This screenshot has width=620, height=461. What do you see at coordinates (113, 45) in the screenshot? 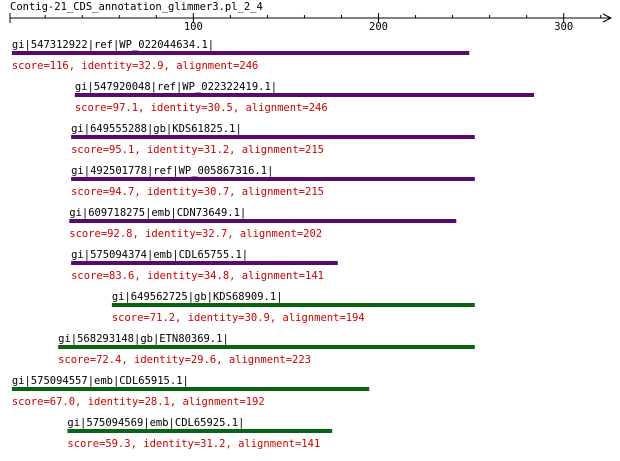
I see `hit-name: gi|547312922|ref|WP_022044634.1|` at bounding box center [113, 45].